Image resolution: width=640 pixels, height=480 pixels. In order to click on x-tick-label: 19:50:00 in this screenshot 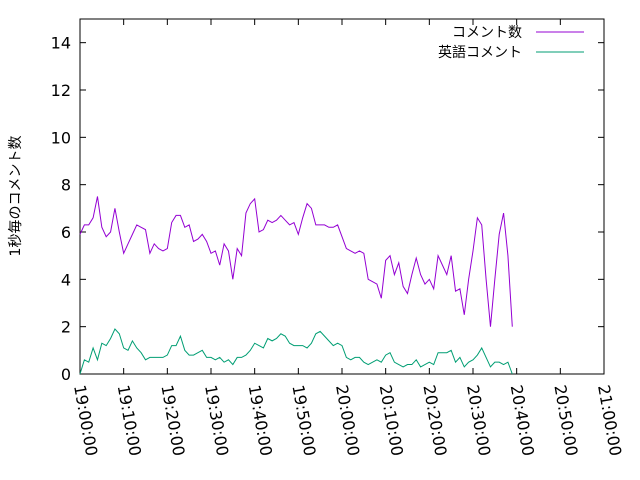, I will do `click(303, 420)`.